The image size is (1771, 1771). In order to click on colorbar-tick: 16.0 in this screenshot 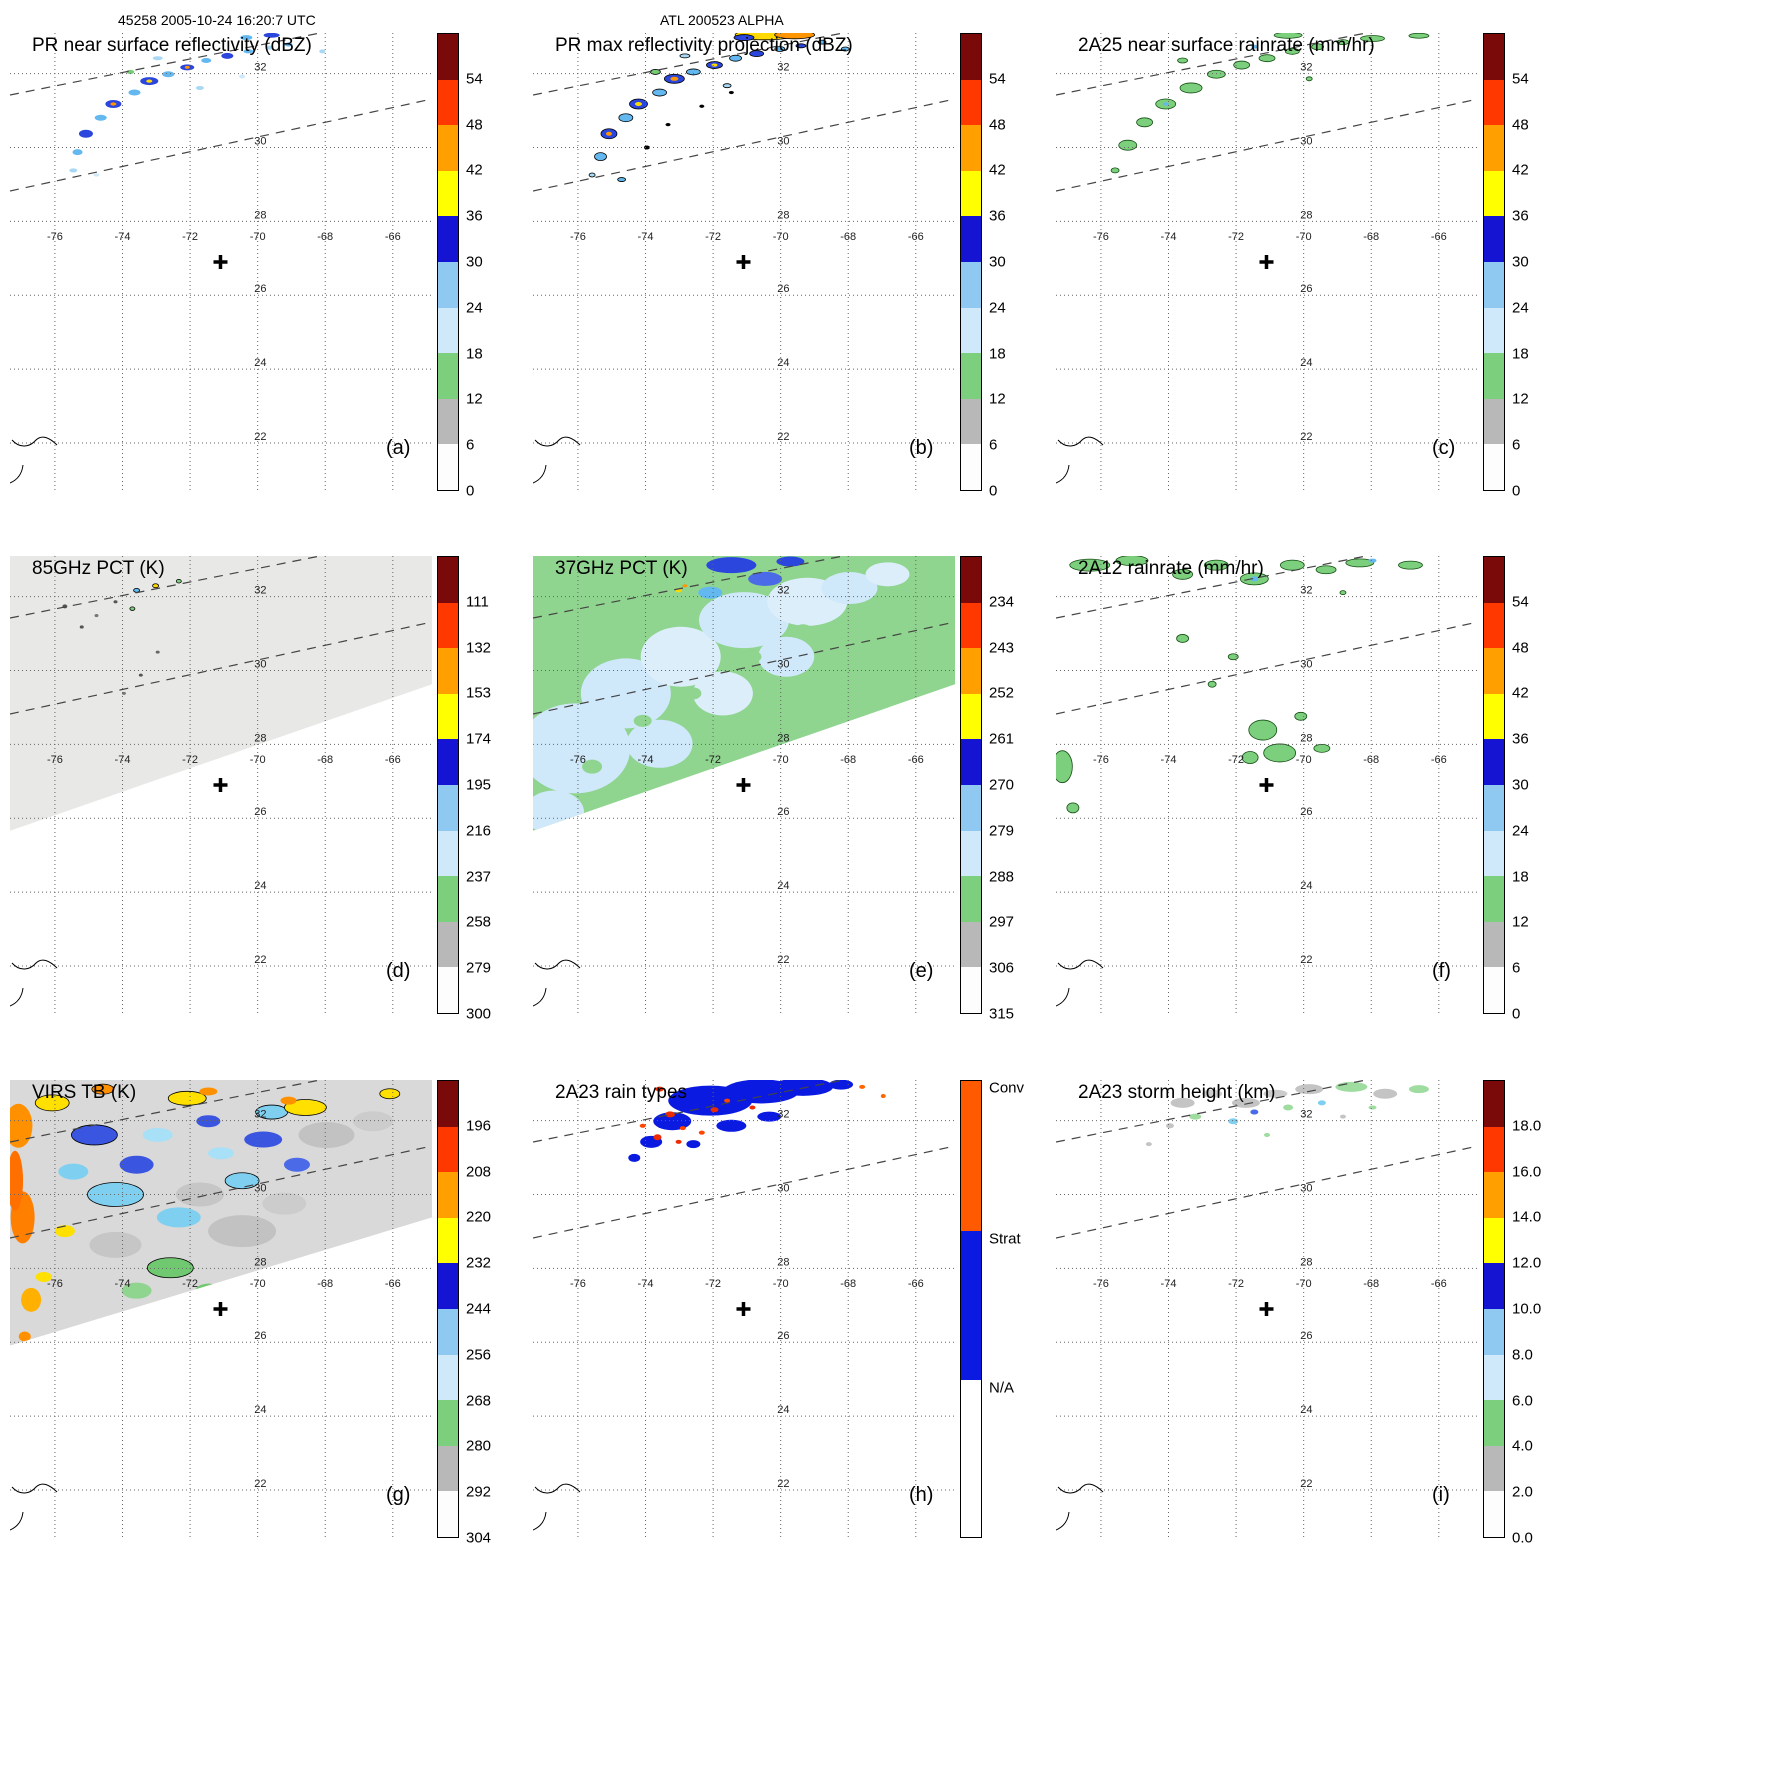, I will do `click(1527, 1172)`.